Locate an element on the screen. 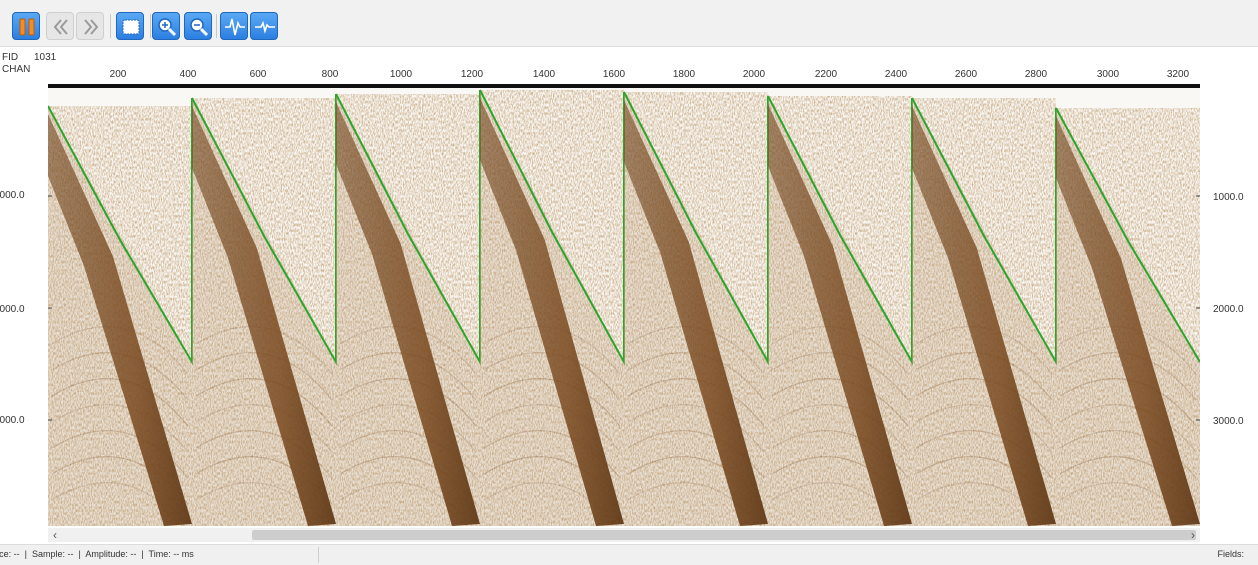  scroll-thumb is located at coordinates (724, 535).